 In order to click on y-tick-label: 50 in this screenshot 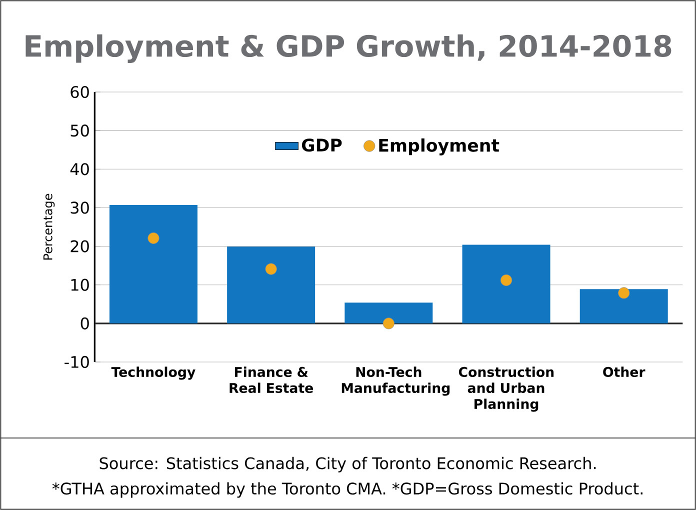, I will do `click(79, 130)`.